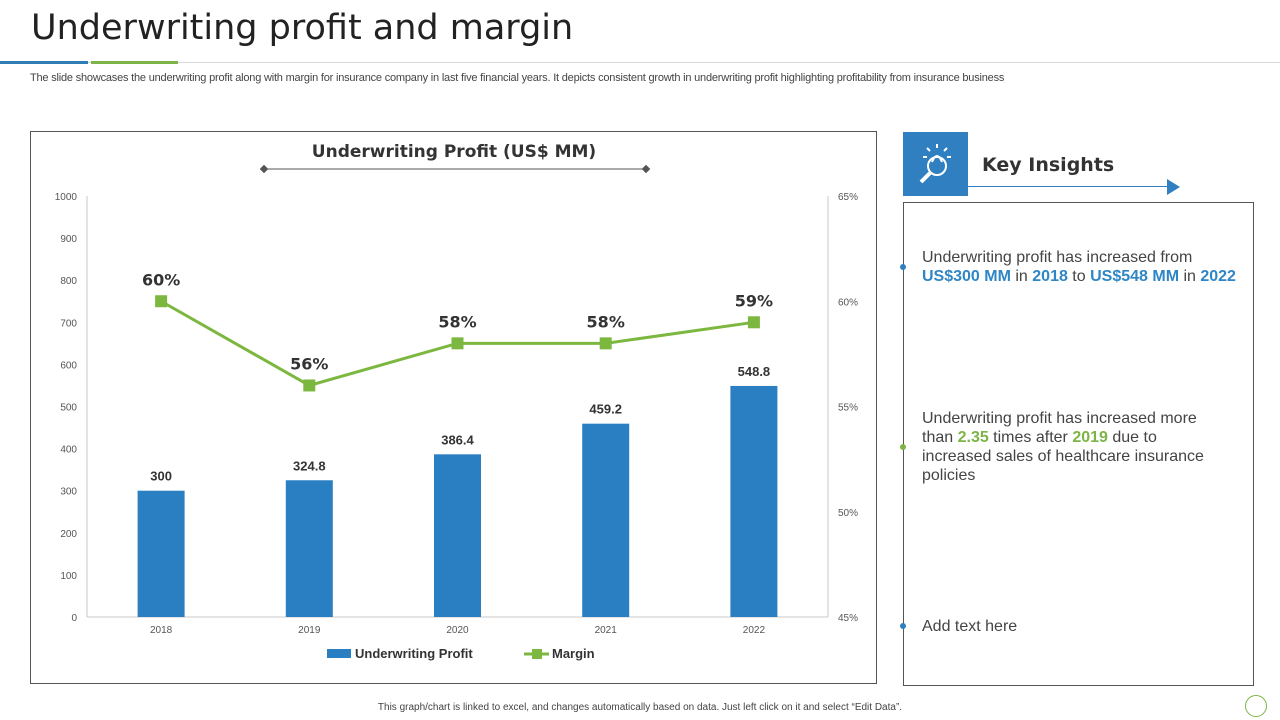 The height and width of the screenshot is (720, 1280). I want to click on y-left-tick-label: 100, so click(68, 576).